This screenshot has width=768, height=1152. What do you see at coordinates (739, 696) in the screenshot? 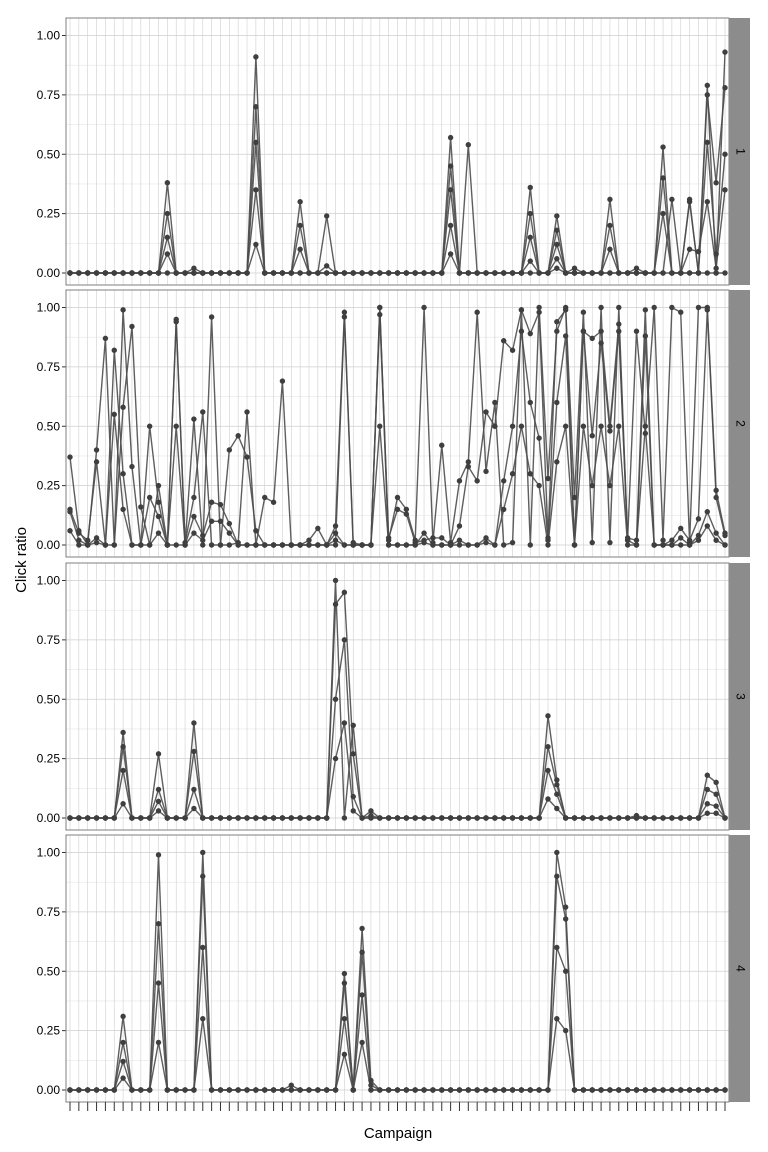
I see `facet-strip` at bounding box center [739, 696].